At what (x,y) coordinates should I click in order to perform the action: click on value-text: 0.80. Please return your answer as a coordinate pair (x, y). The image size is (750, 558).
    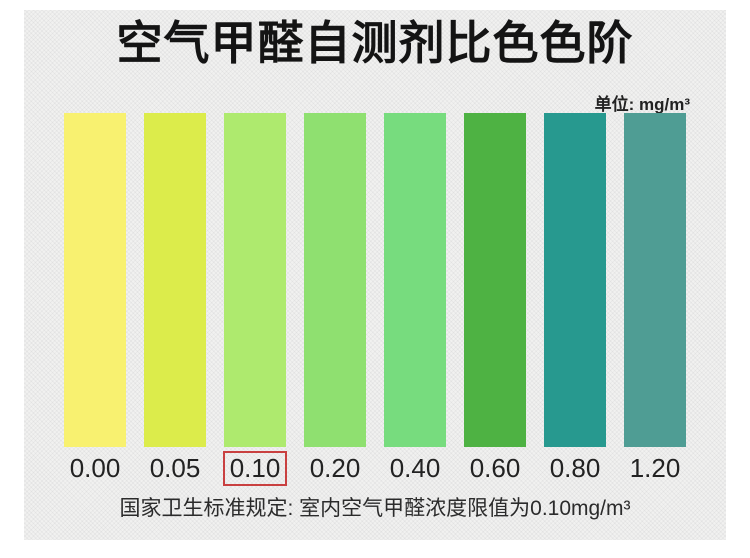
    Looking at the image, I should click on (575, 468).